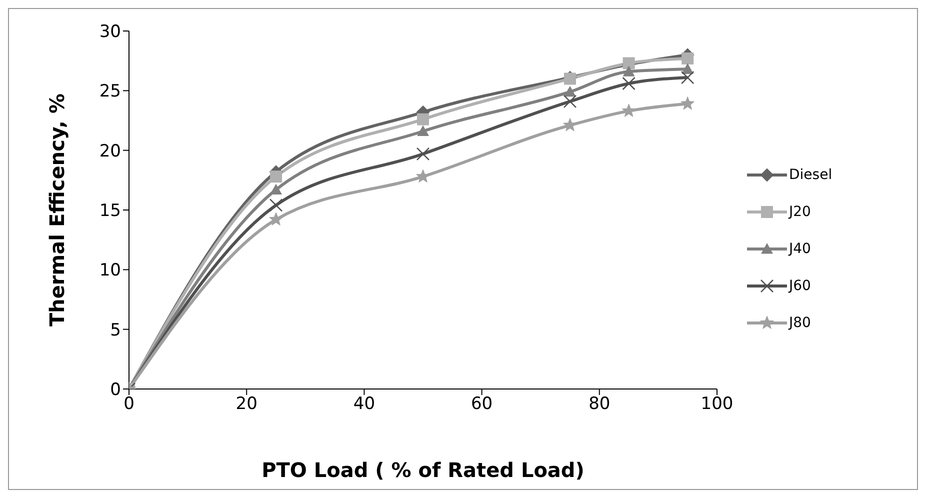 Image resolution: width=926 pixels, height=498 pixels. Describe the element at coordinates (110, 211) in the screenshot. I see `y-tick-label: 15` at that location.